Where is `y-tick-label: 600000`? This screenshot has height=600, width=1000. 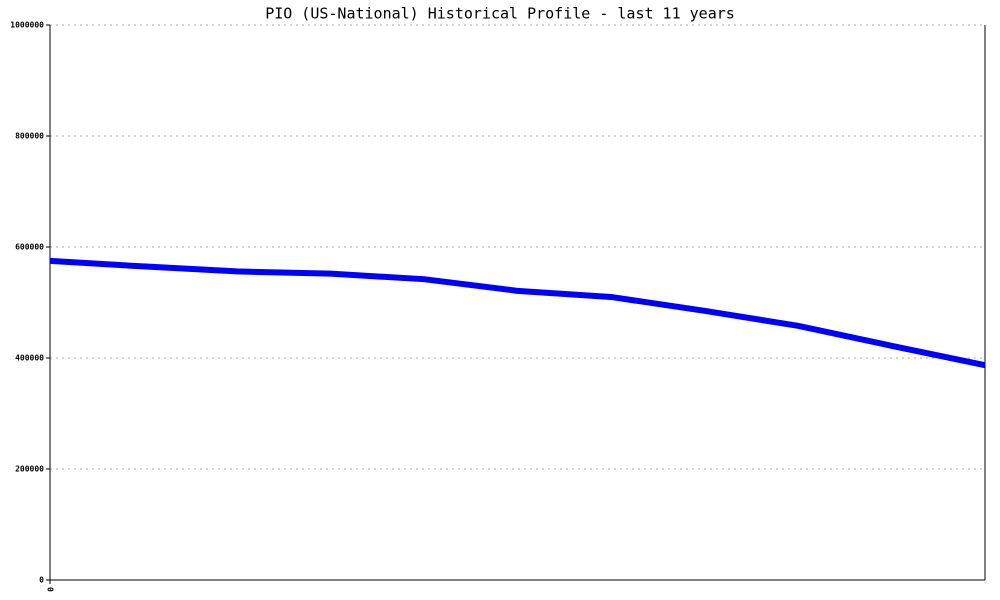 y-tick-label: 600000 is located at coordinates (29, 247).